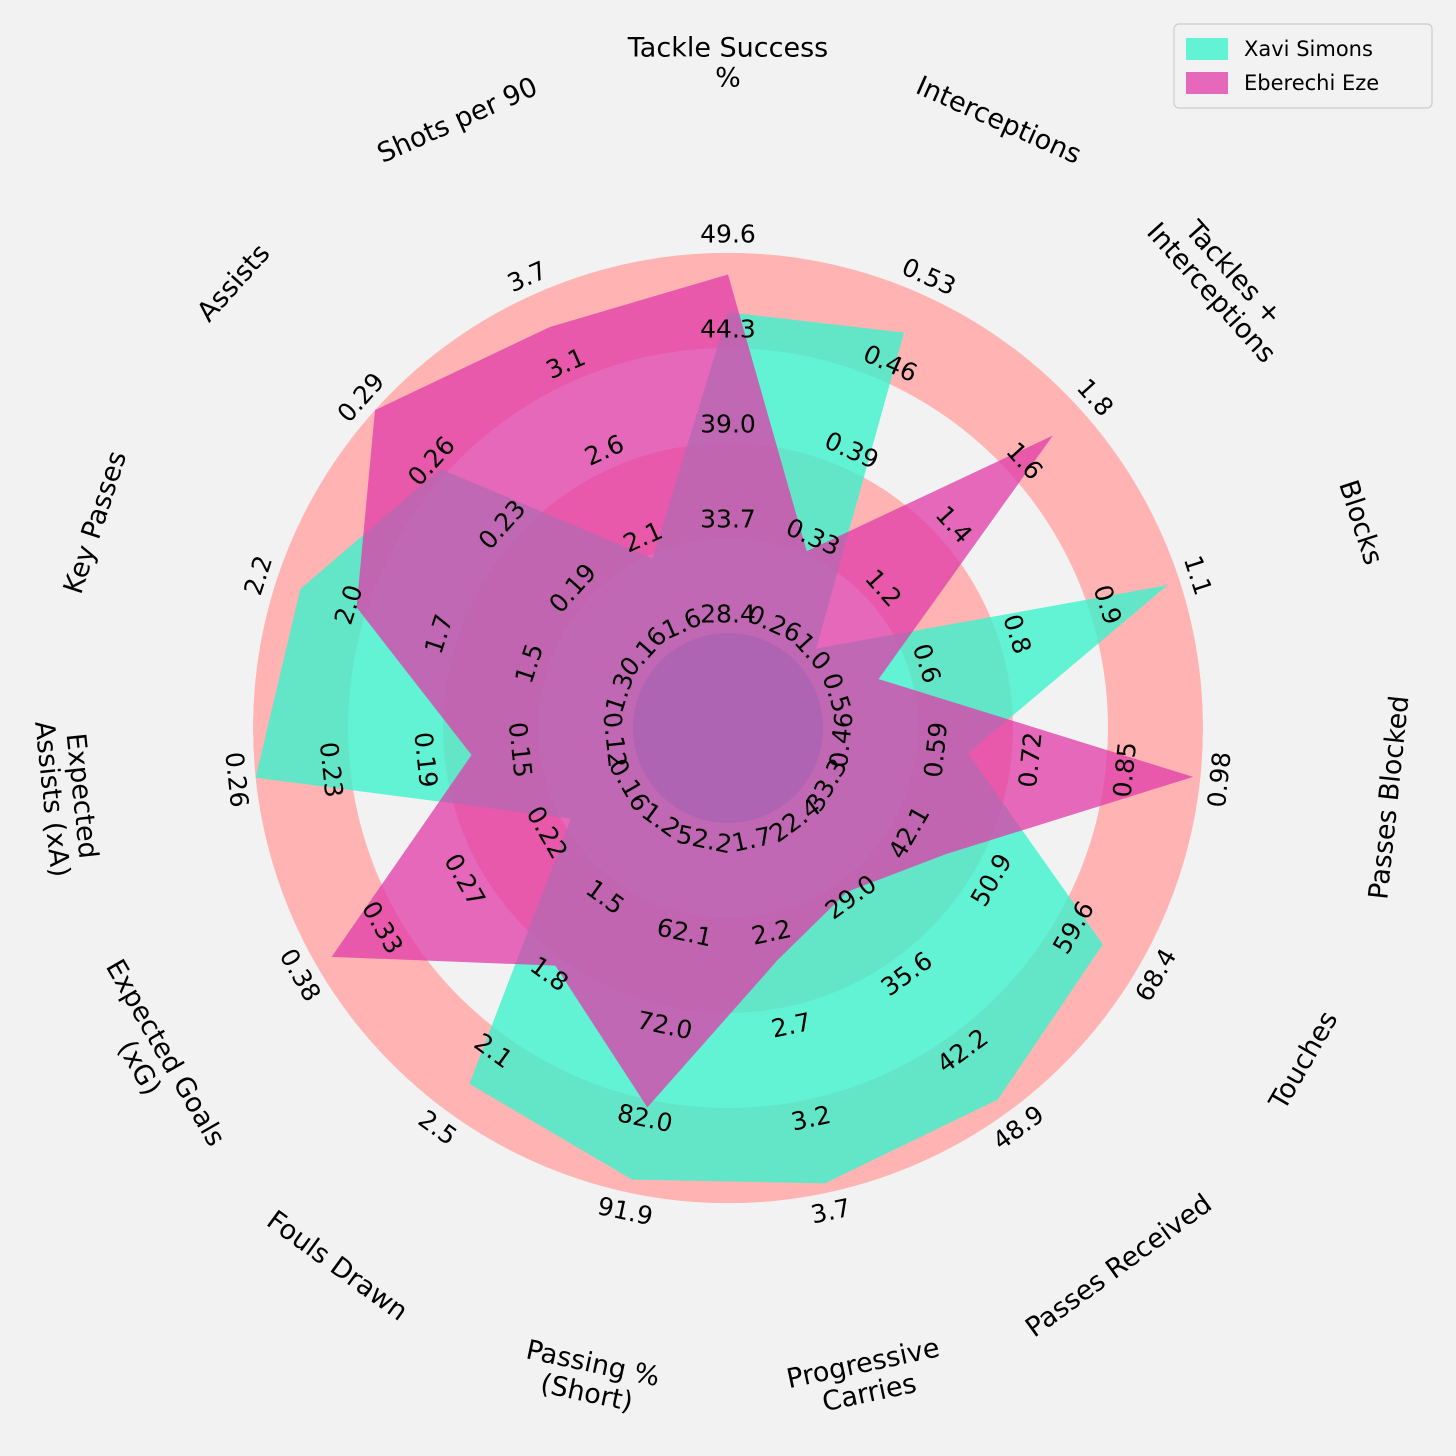 This screenshot has width=1456, height=1456. I want to click on parameter-label: Tackle Success%, so click(727, 63).